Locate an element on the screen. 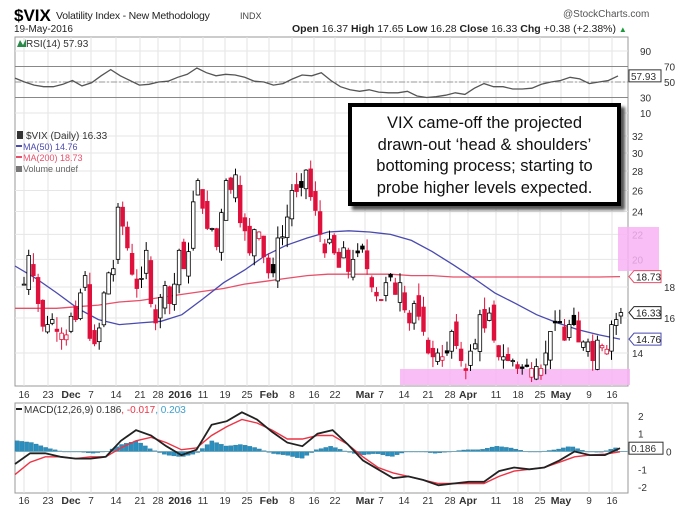 Image resolution: width=688 pixels, height=517 pixels. chg-label: Chg is located at coordinates (530, 29).